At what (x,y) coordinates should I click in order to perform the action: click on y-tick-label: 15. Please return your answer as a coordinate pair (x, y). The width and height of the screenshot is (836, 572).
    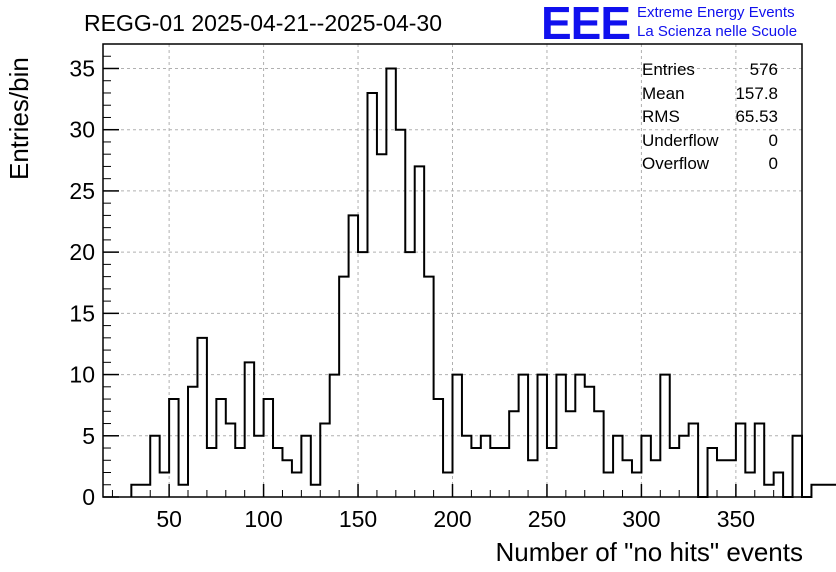
    Looking at the image, I should click on (82, 313).